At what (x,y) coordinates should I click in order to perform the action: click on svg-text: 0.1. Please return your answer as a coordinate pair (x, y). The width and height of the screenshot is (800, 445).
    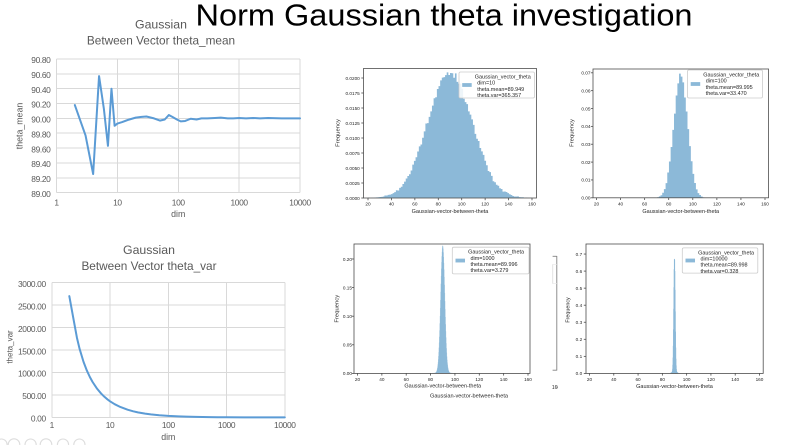
    Looking at the image, I should click on (579, 356).